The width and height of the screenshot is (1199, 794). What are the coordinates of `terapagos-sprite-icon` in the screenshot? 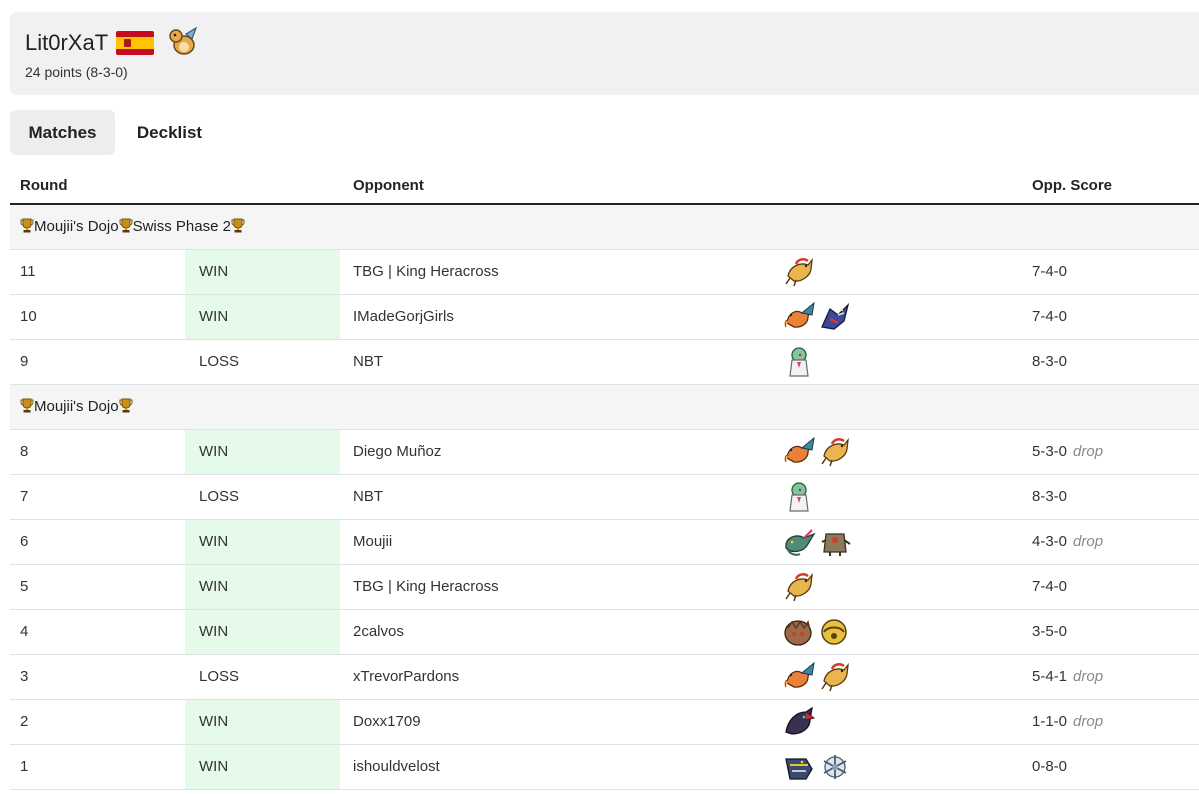 It's located at (798, 633).